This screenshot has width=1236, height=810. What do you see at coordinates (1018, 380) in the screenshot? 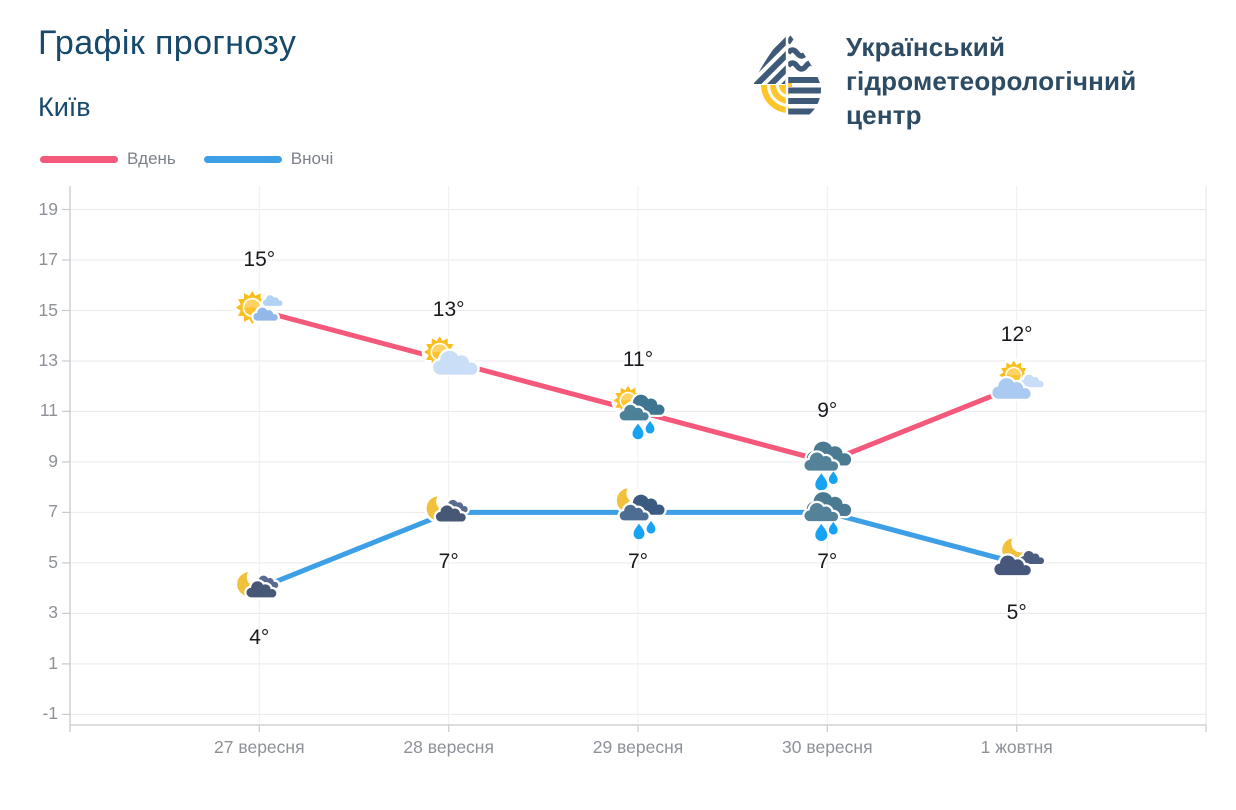
I see `sun-clouds-icon` at bounding box center [1018, 380].